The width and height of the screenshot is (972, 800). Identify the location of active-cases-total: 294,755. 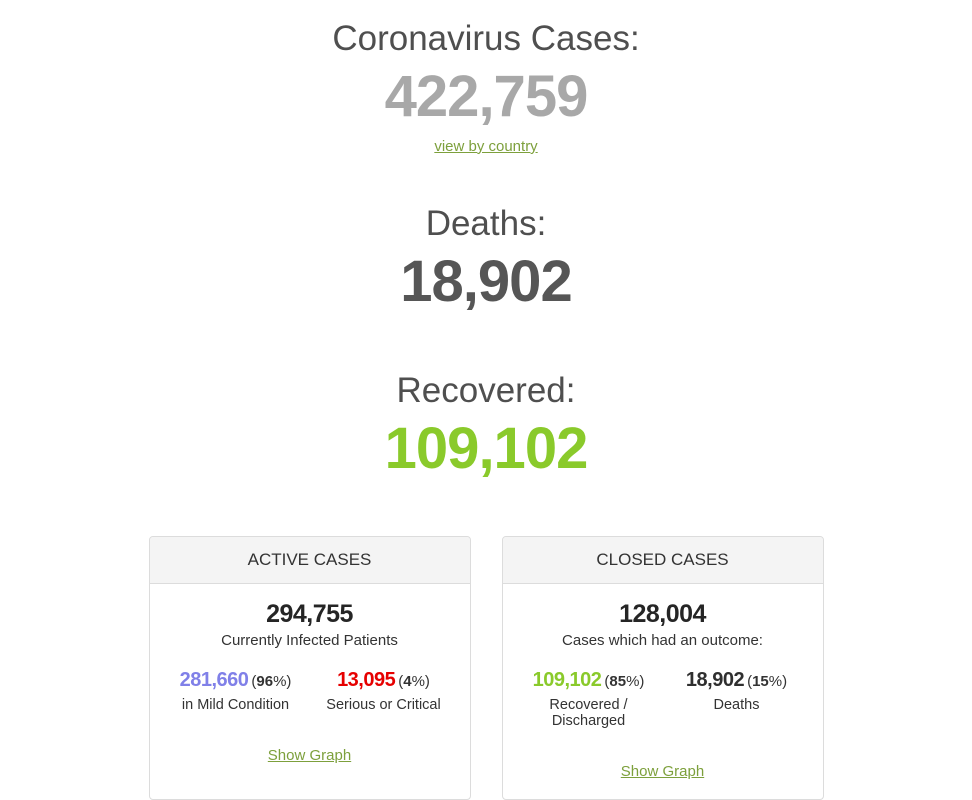
(309, 613).